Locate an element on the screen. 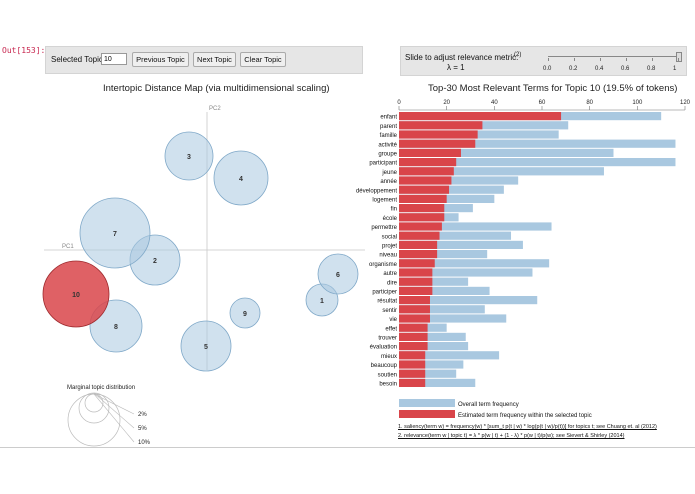 The height and width of the screenshot is (494, 695). term-label-groupe: groupe is located at coordinates (387, 155).